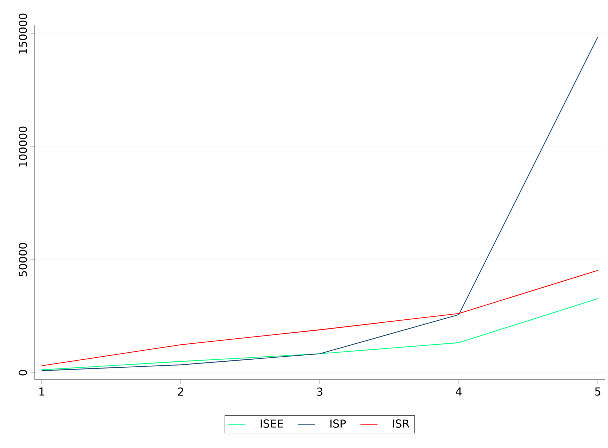  Describe the element at coordinates (23, 260) in the screenshot. I see `y-tick-label: 50000` at that location.